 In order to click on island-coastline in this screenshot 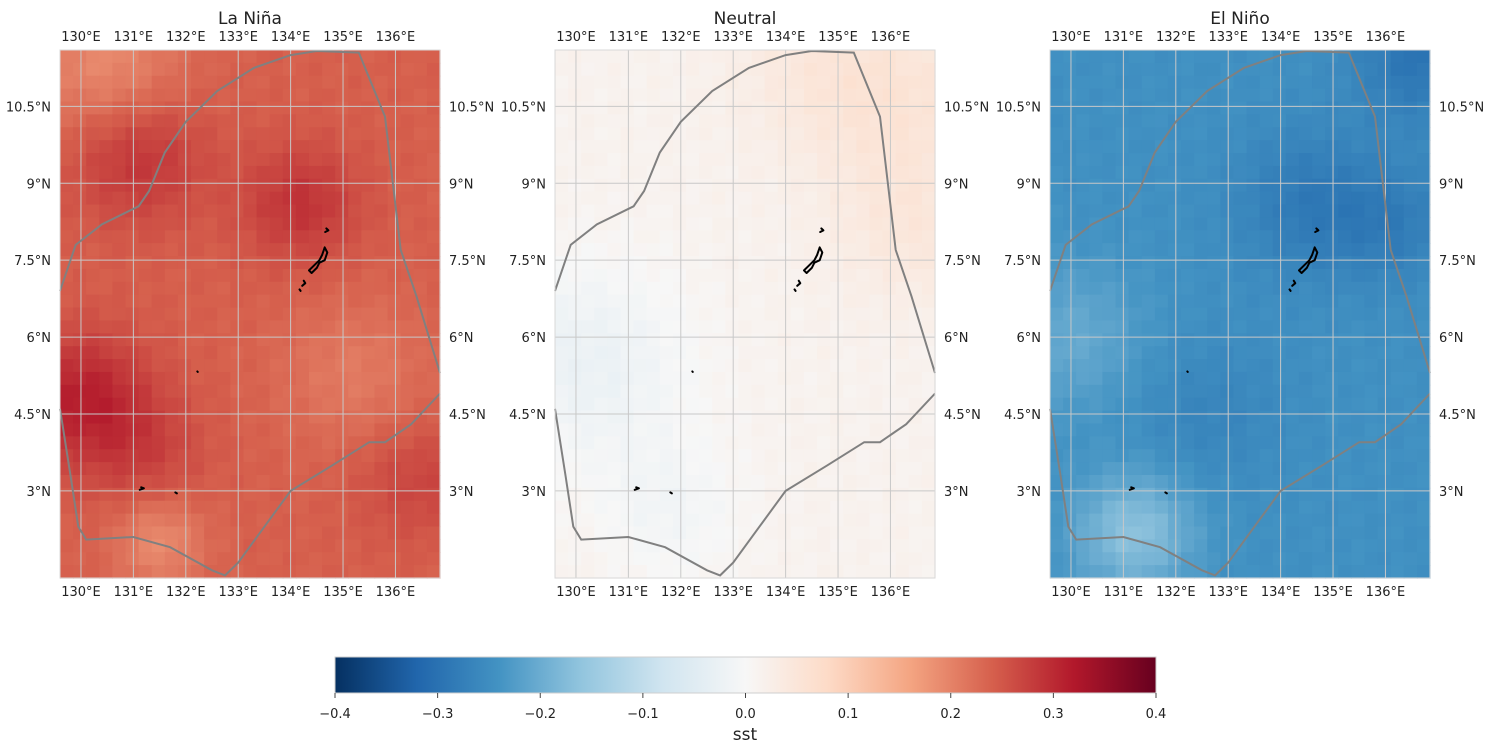, I will do `click(813, 260)`.